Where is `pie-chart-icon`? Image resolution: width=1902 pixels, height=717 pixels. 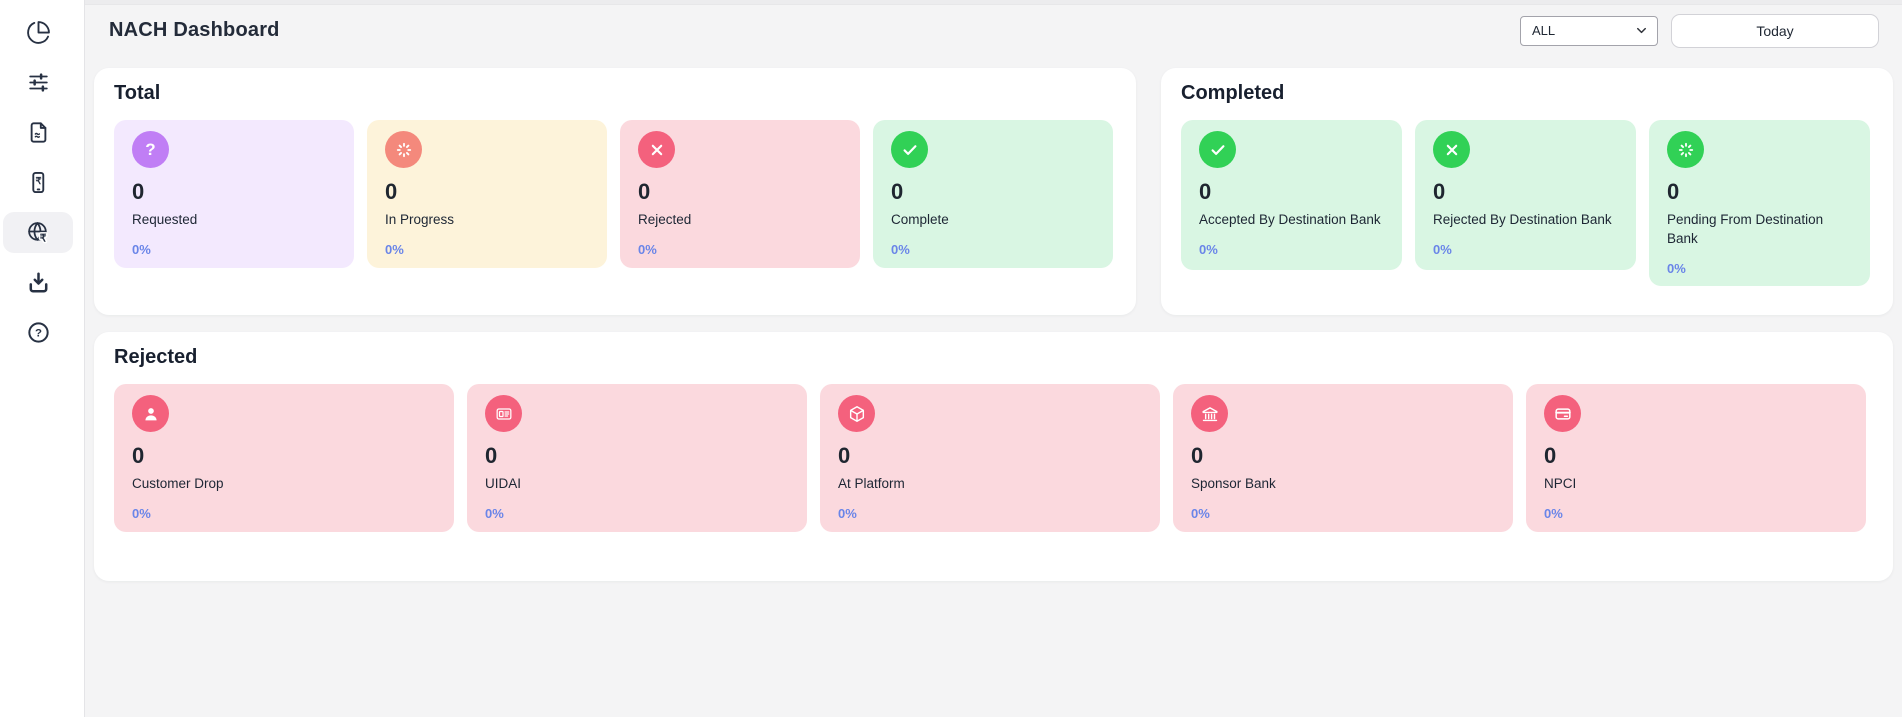
pie-chart-icon is located at coordinates (38, 32).